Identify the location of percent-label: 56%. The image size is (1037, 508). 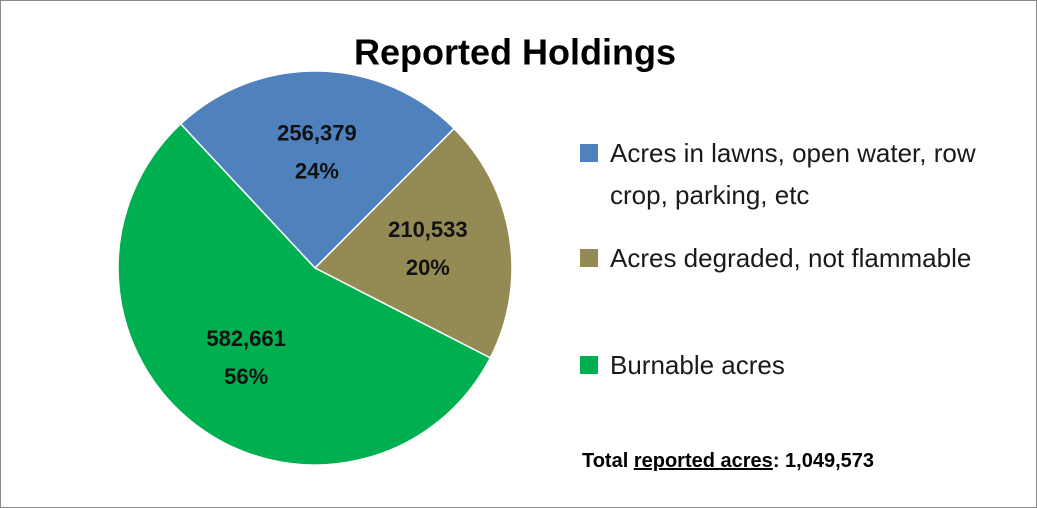
(246, 376).